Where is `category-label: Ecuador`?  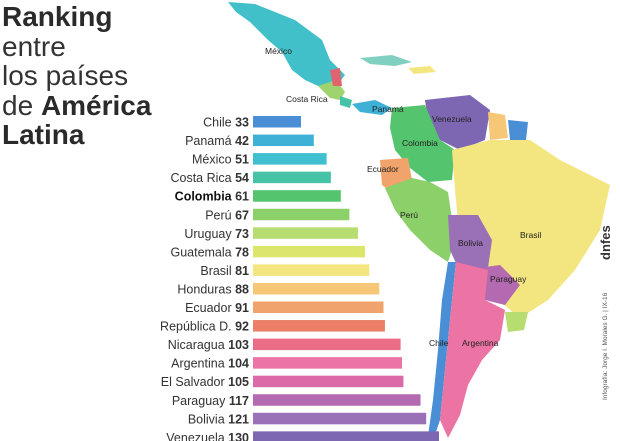 category-label: Ecuador is located at coordinates (210, 308).